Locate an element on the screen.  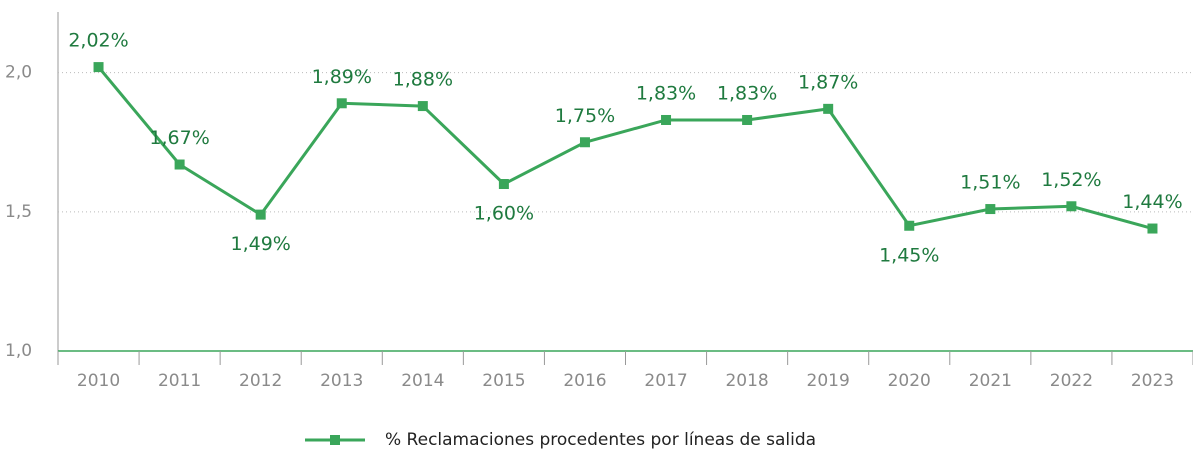
data-label: 1,51% is located at coordinates (990, 183).